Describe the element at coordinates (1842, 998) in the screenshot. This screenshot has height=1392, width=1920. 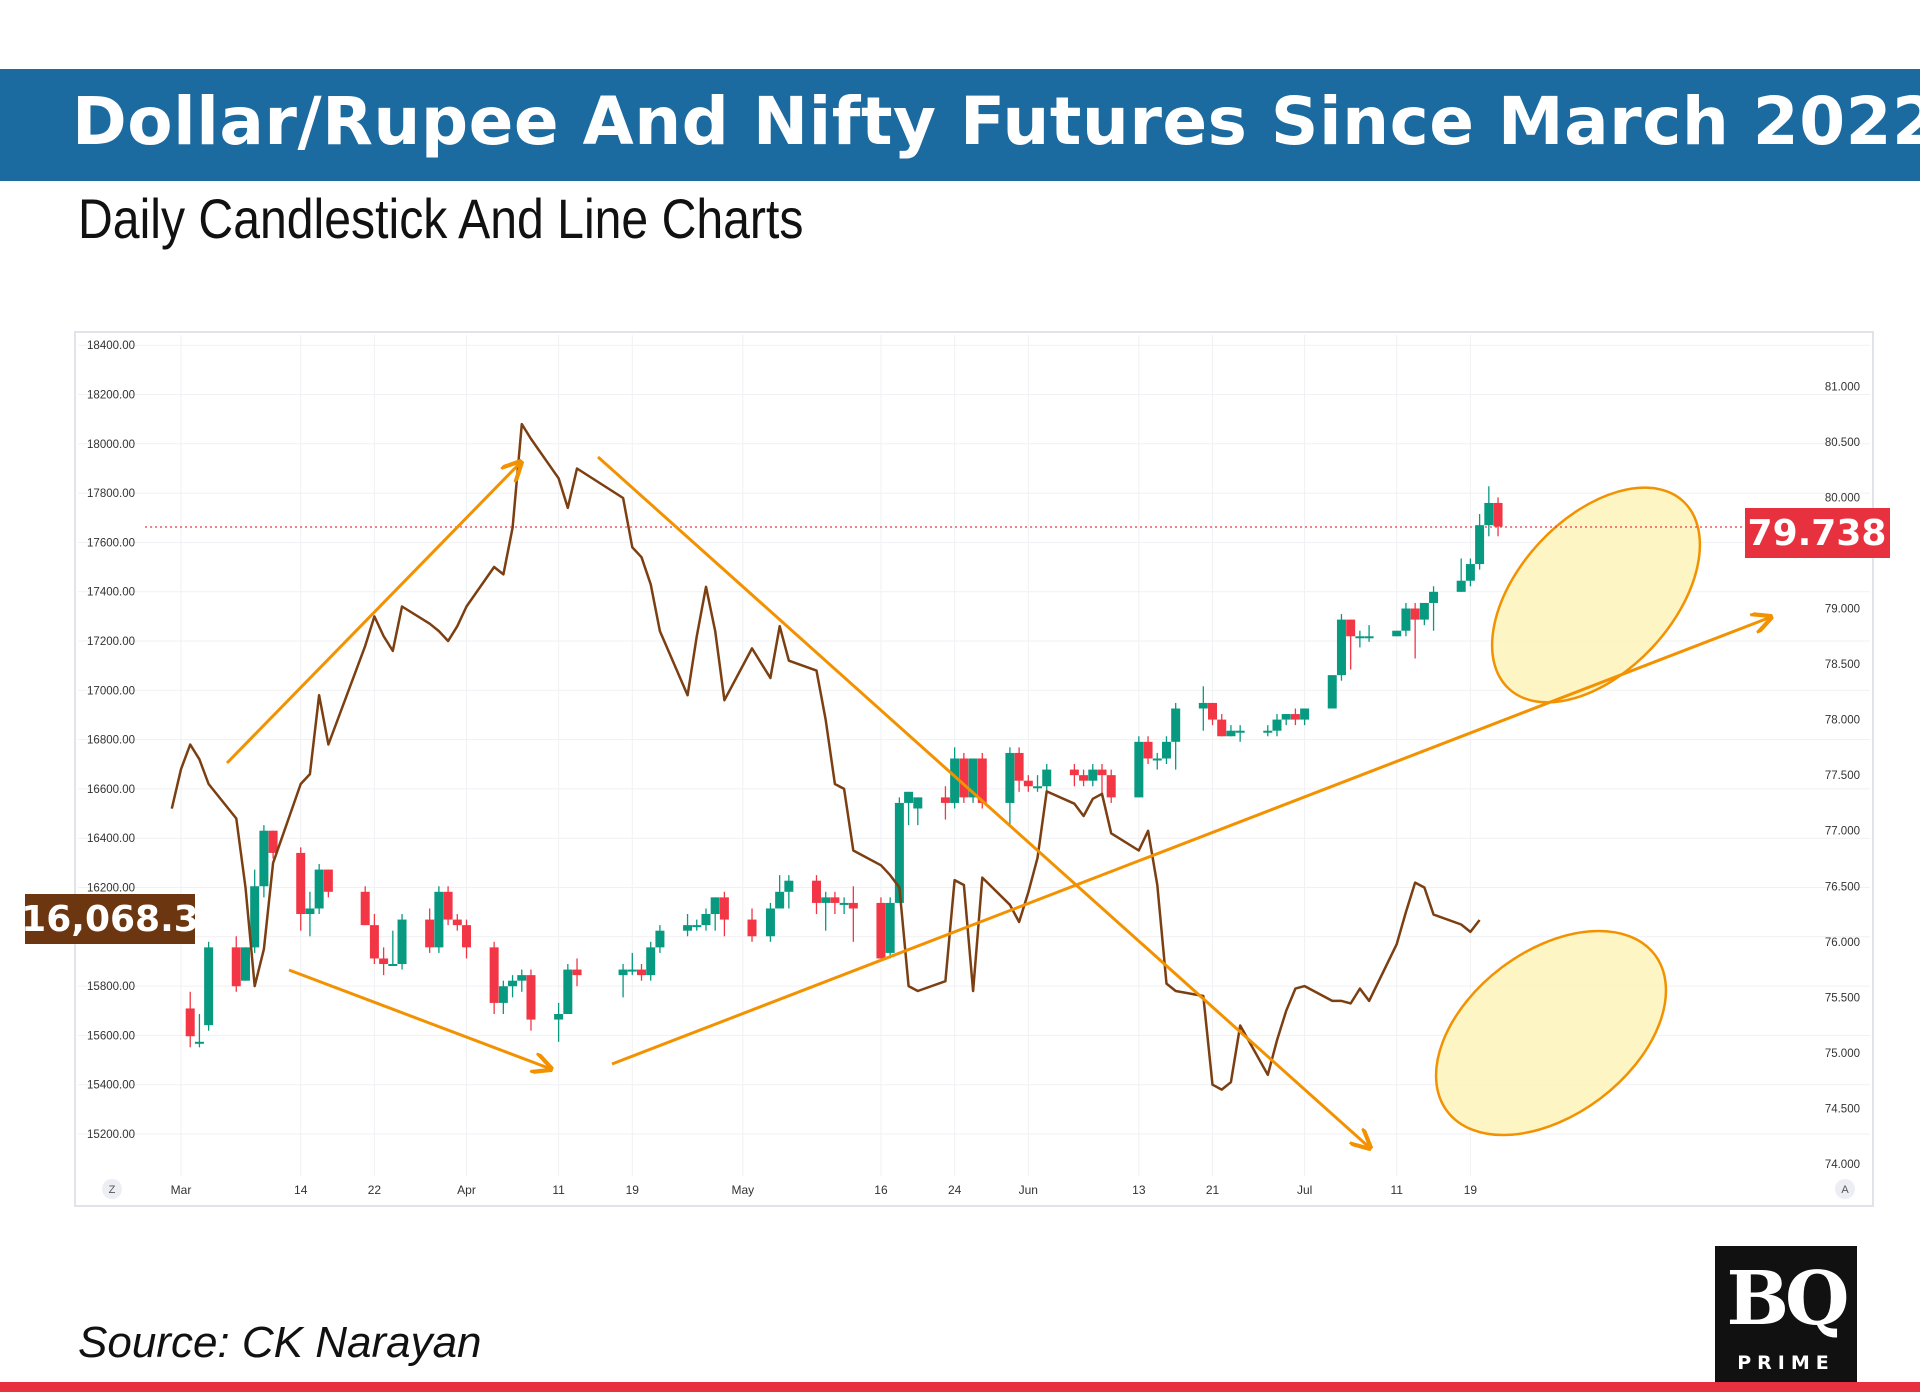
I see `right-axis-tick-label: 75.500` at that location.